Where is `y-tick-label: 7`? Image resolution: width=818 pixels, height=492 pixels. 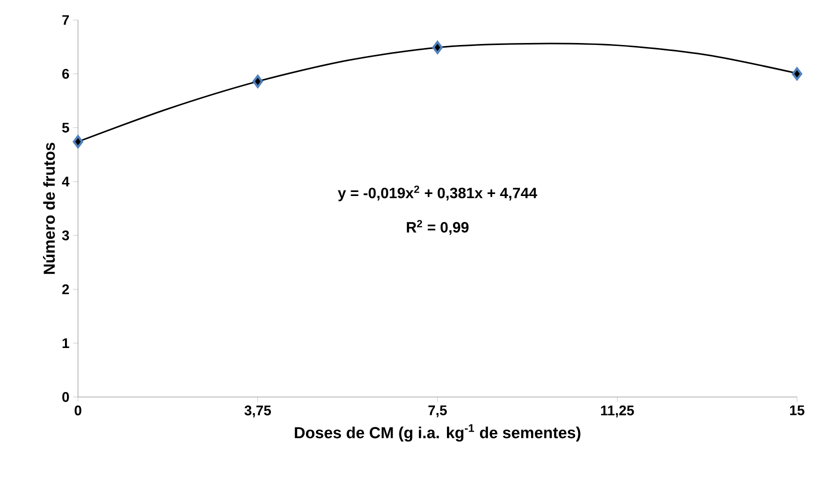
y-tick-label: 7 is located at coordinates (65, 20).